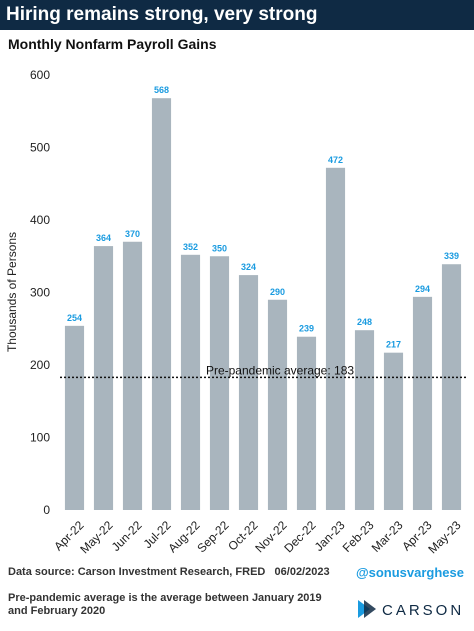 Image resolution: width=474 pixels, height=631 pixels. I want to click on x-tick-label: Aug-22, so click(183, 536).